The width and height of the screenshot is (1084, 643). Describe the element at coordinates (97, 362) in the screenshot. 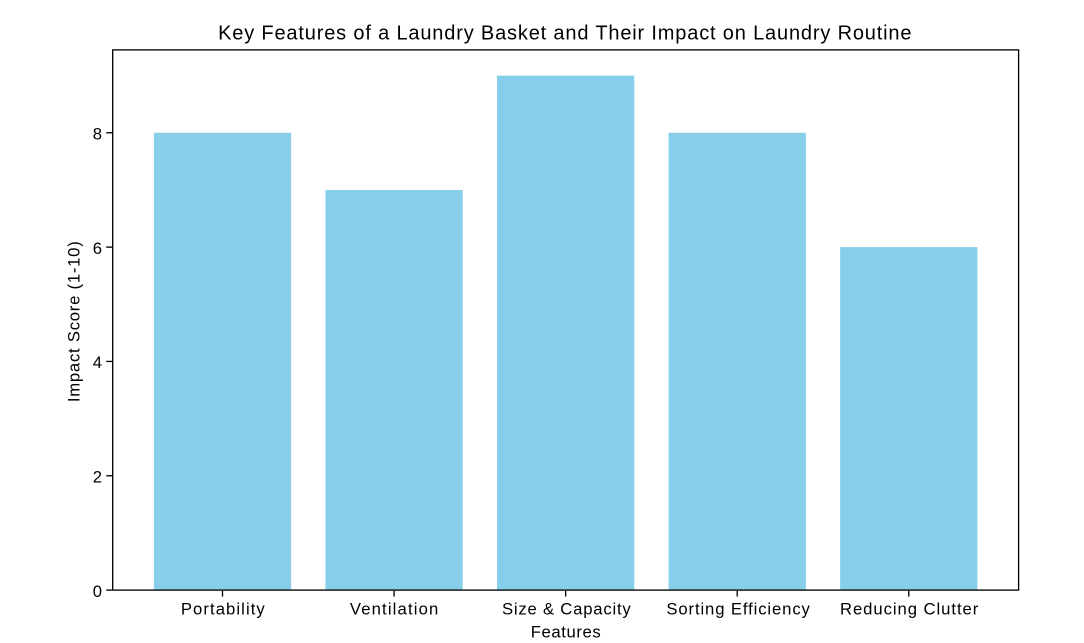

I see `svg-text: 4` at that location.